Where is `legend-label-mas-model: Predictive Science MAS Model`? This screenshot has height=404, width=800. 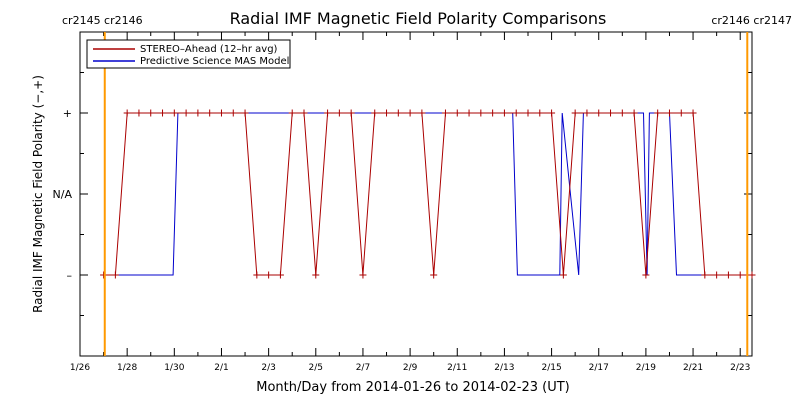 legend-label-mas-model: Predictive Science MAS Model is located at coordinates (214, 61).